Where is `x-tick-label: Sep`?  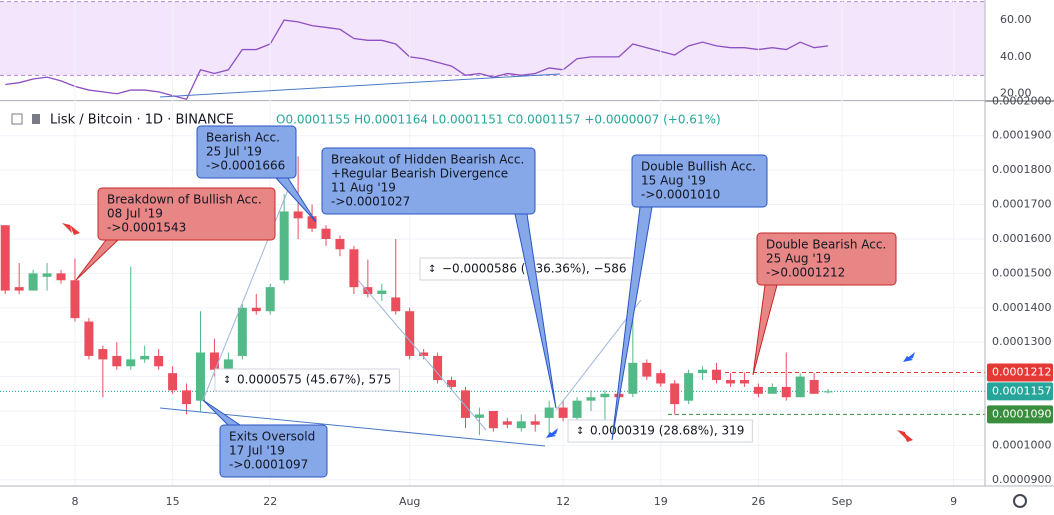 x-tick-label: Sep is located at coordinates (842, 501).